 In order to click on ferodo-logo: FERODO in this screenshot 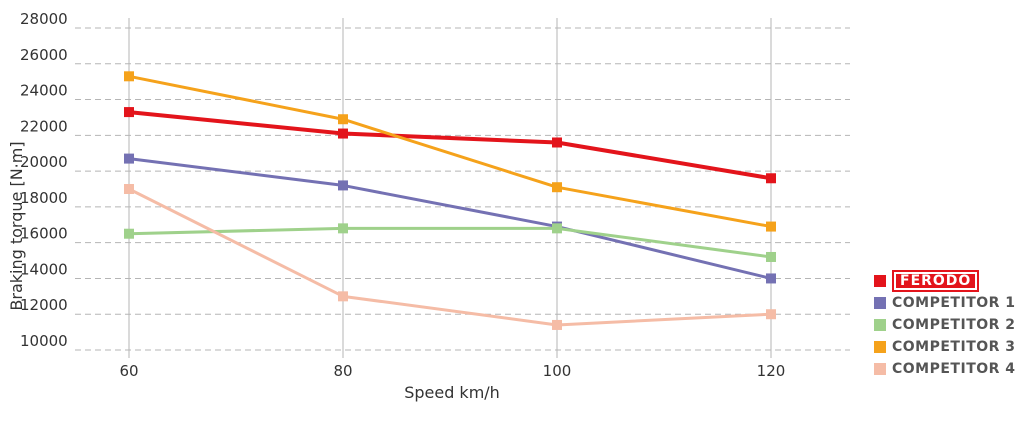, I will do `click(936, 281)`.